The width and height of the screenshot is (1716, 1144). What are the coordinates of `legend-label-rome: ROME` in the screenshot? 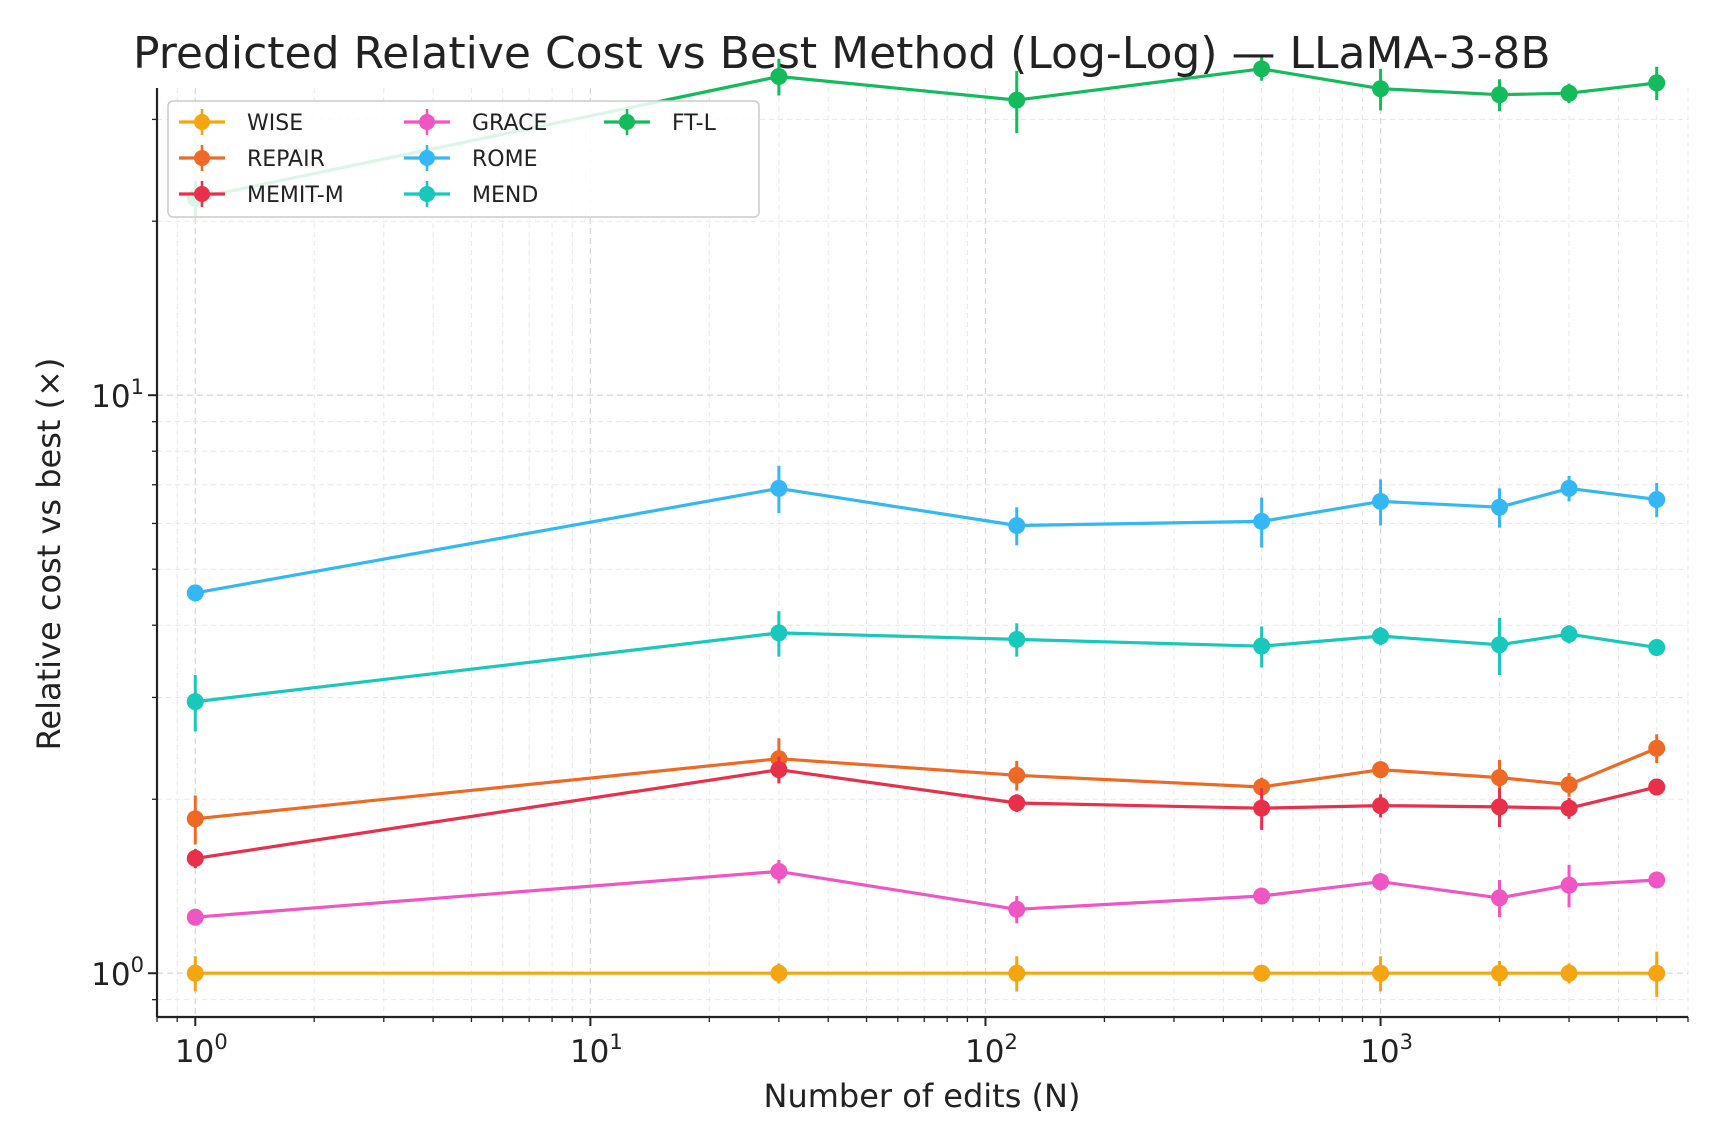 It's located at (504, 159).